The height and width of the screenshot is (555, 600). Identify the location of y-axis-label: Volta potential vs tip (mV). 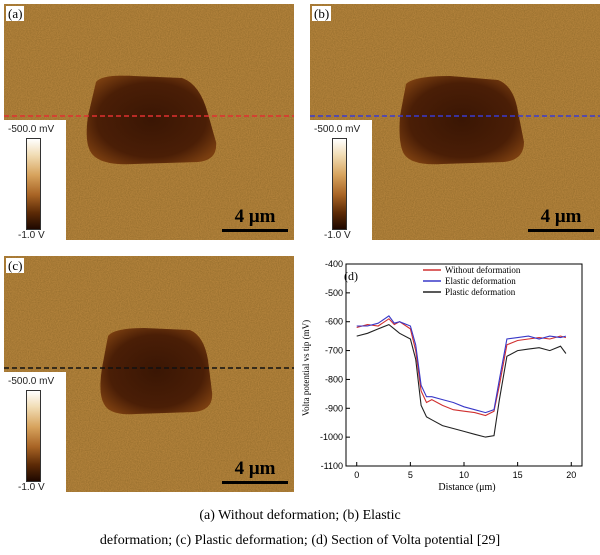
(306, 368).